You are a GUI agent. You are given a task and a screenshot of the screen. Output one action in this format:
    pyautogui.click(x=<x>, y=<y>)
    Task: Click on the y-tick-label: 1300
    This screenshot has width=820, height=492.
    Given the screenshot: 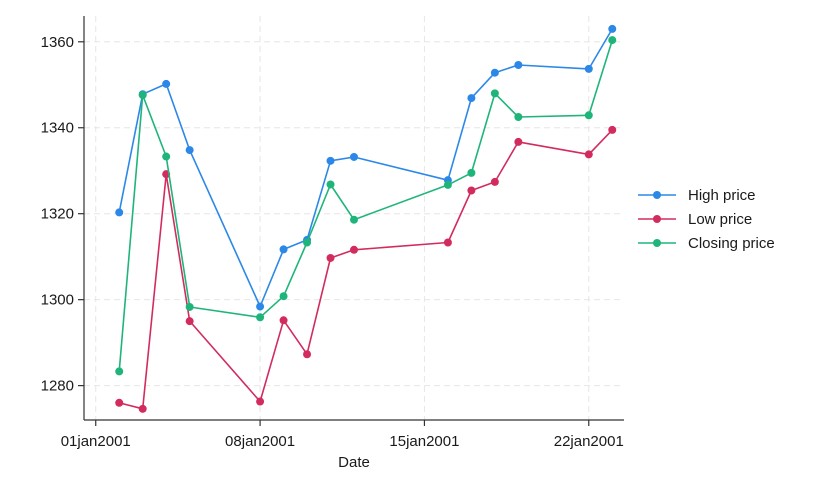 What is the action you would take?
    pyautogui.click(x=57, y=300)
    